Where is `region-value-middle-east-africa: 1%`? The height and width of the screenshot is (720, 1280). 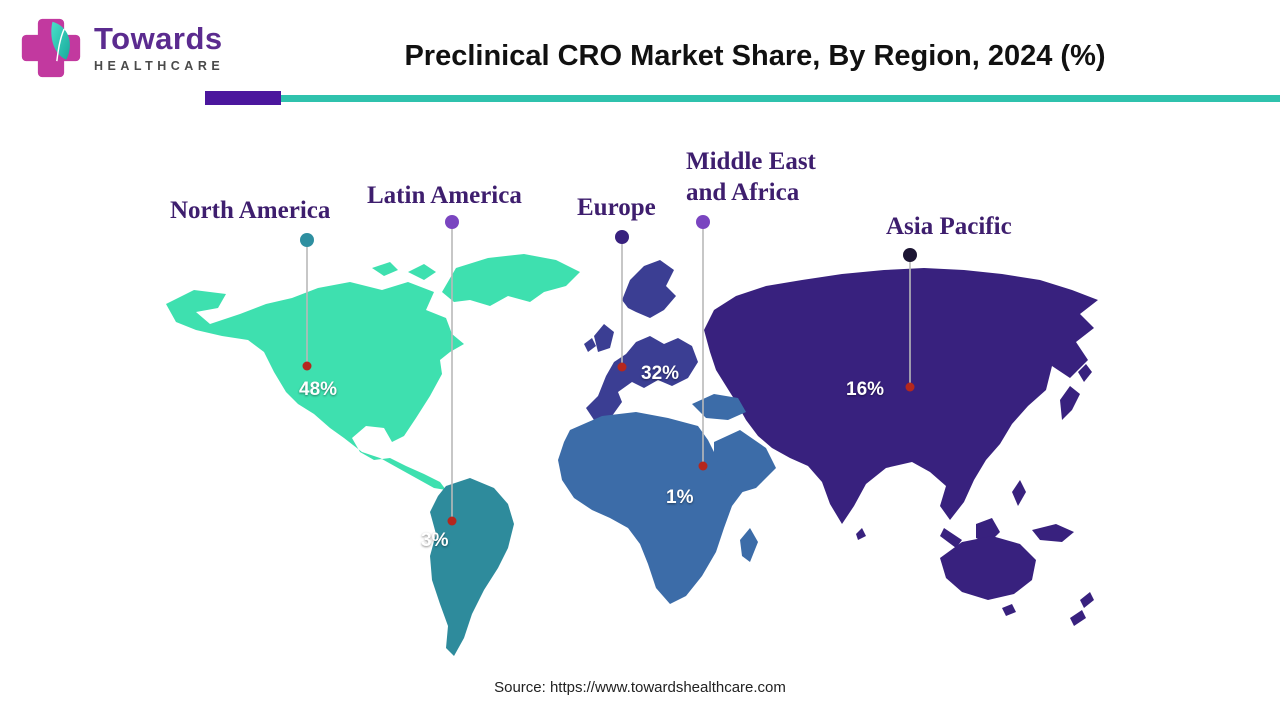 region-value-middle-east-africa: 1% is located at coordinates (680, 497).